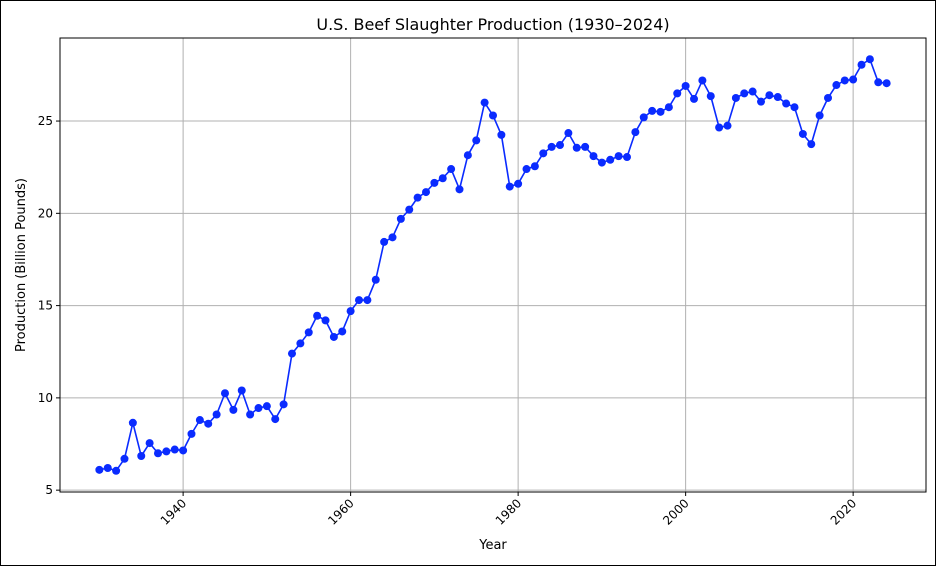  What do you see at coordinates (843, 511) in the screenshot?
I see `x-tick-label: 2020` at bounding box center [843, 511].